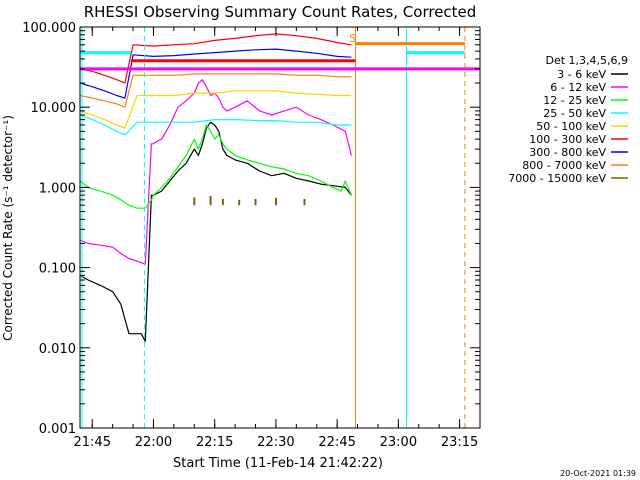 Image resolution: width=640 pixels, height=480 pixels. What do you see at coordinates (574, 100) in the screenshot?
I see `legend-label-2: 12 - 25 keV` at bounding box center [574, 100].